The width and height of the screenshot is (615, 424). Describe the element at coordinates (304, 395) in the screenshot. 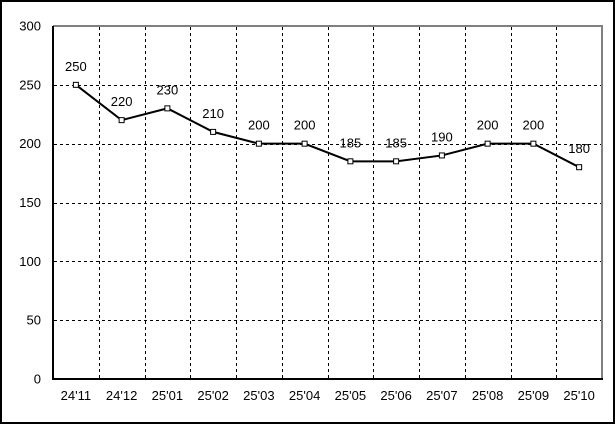

I see `x-axis-tick-label: 25'04` at that location.